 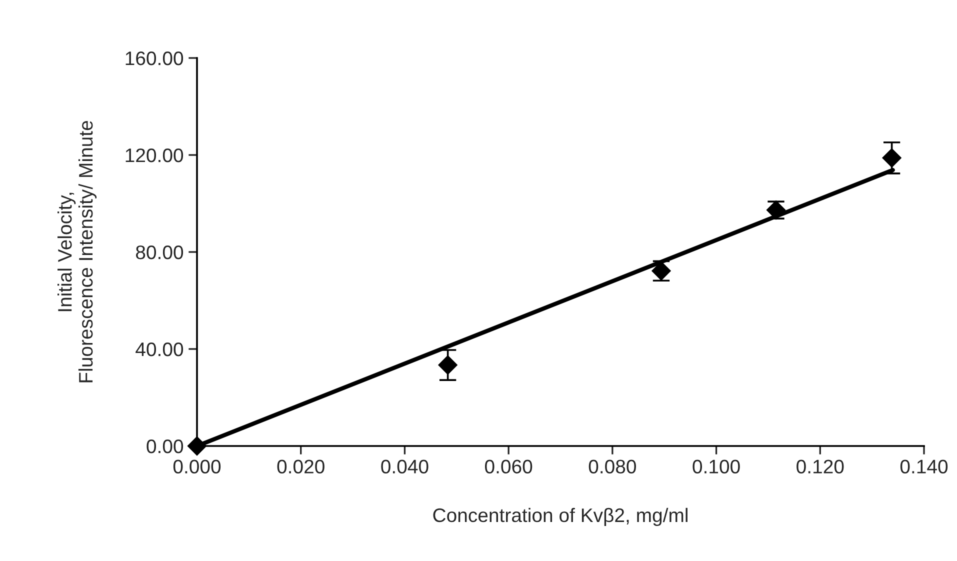 I want to click on x-tick-label: 0.100, so click(x=716, y=467).